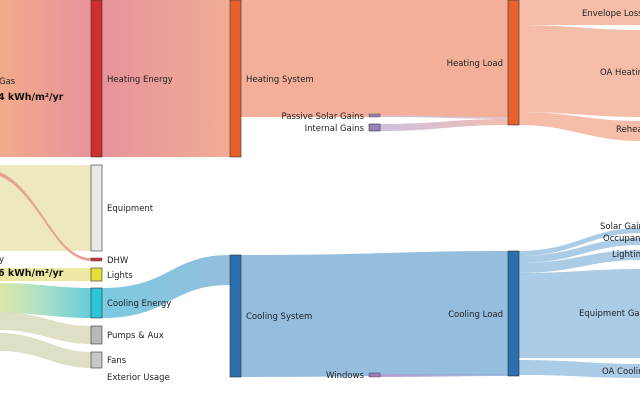 Image resolution: width=640 pixels, height=400 pixels. What do you see at coordinates (345, 376) in the screenshot?
I see `label-windows: Windows` at bounding box center [345, 376].